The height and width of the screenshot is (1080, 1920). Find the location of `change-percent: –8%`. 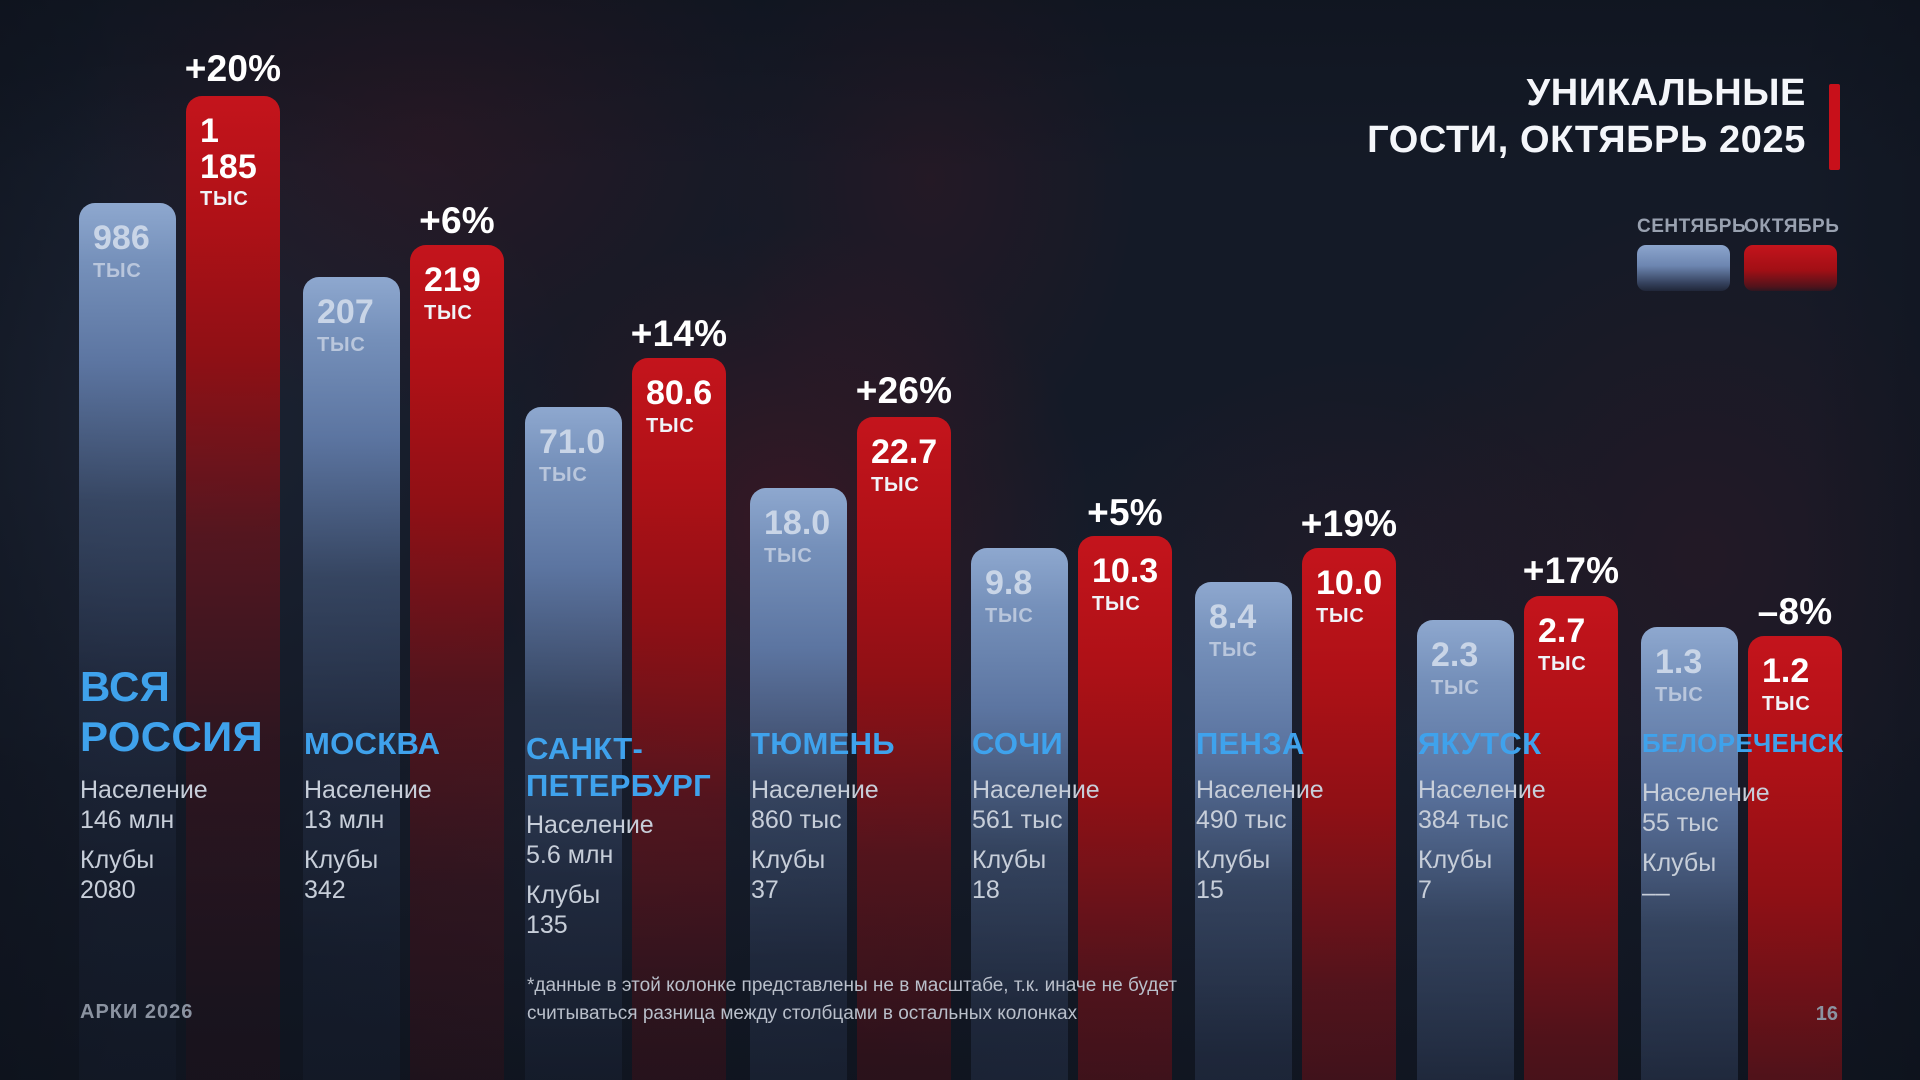

change-percent: –8% is located at coordinates (1795, 611).